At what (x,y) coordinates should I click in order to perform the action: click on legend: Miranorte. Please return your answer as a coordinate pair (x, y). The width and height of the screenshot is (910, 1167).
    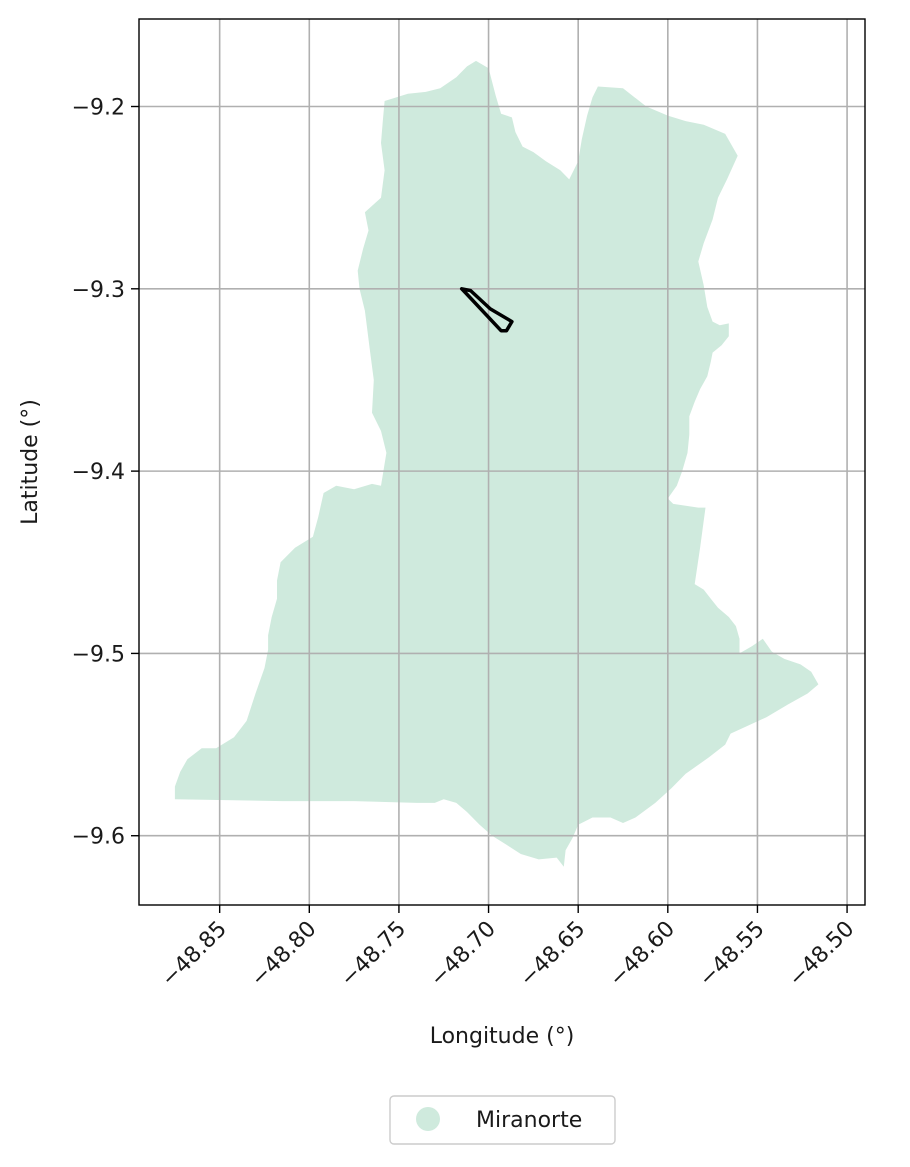
    Looking at the image, I should click on (502, 1120).